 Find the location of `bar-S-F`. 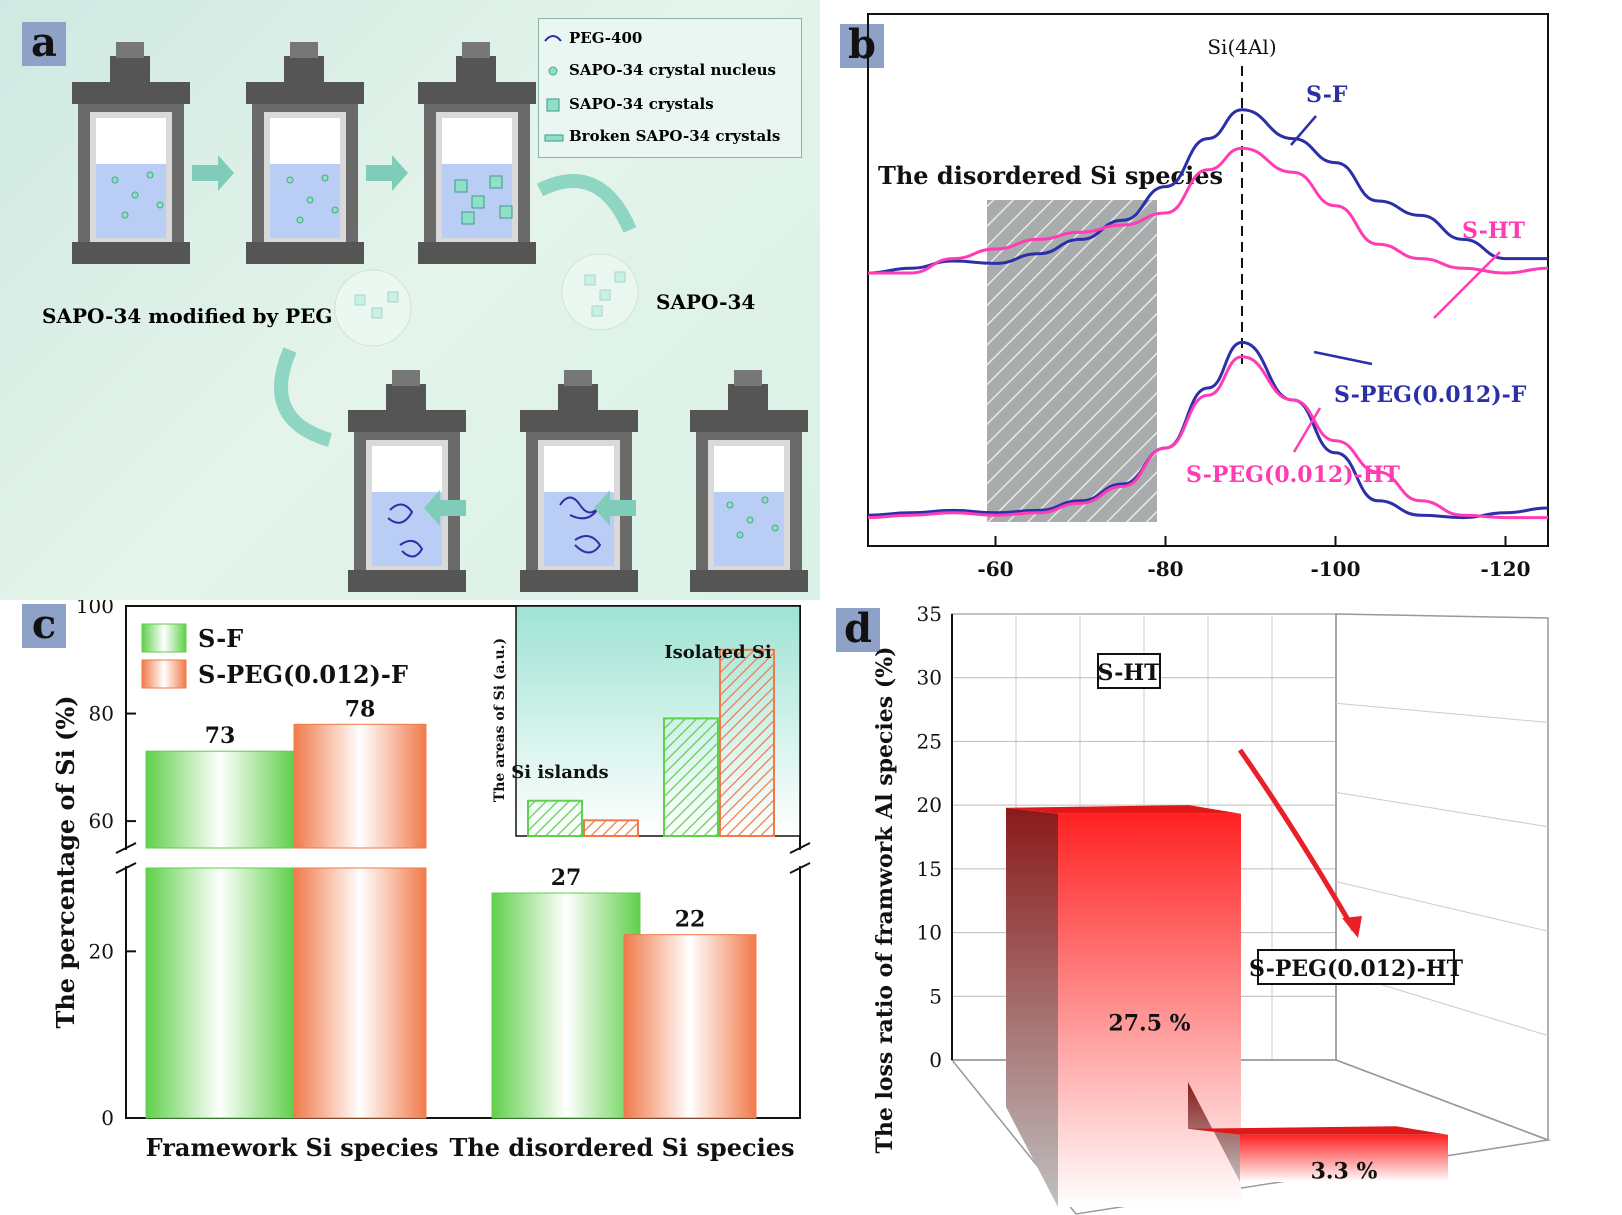

bar-S-F is located at coordinates (566, 1005).